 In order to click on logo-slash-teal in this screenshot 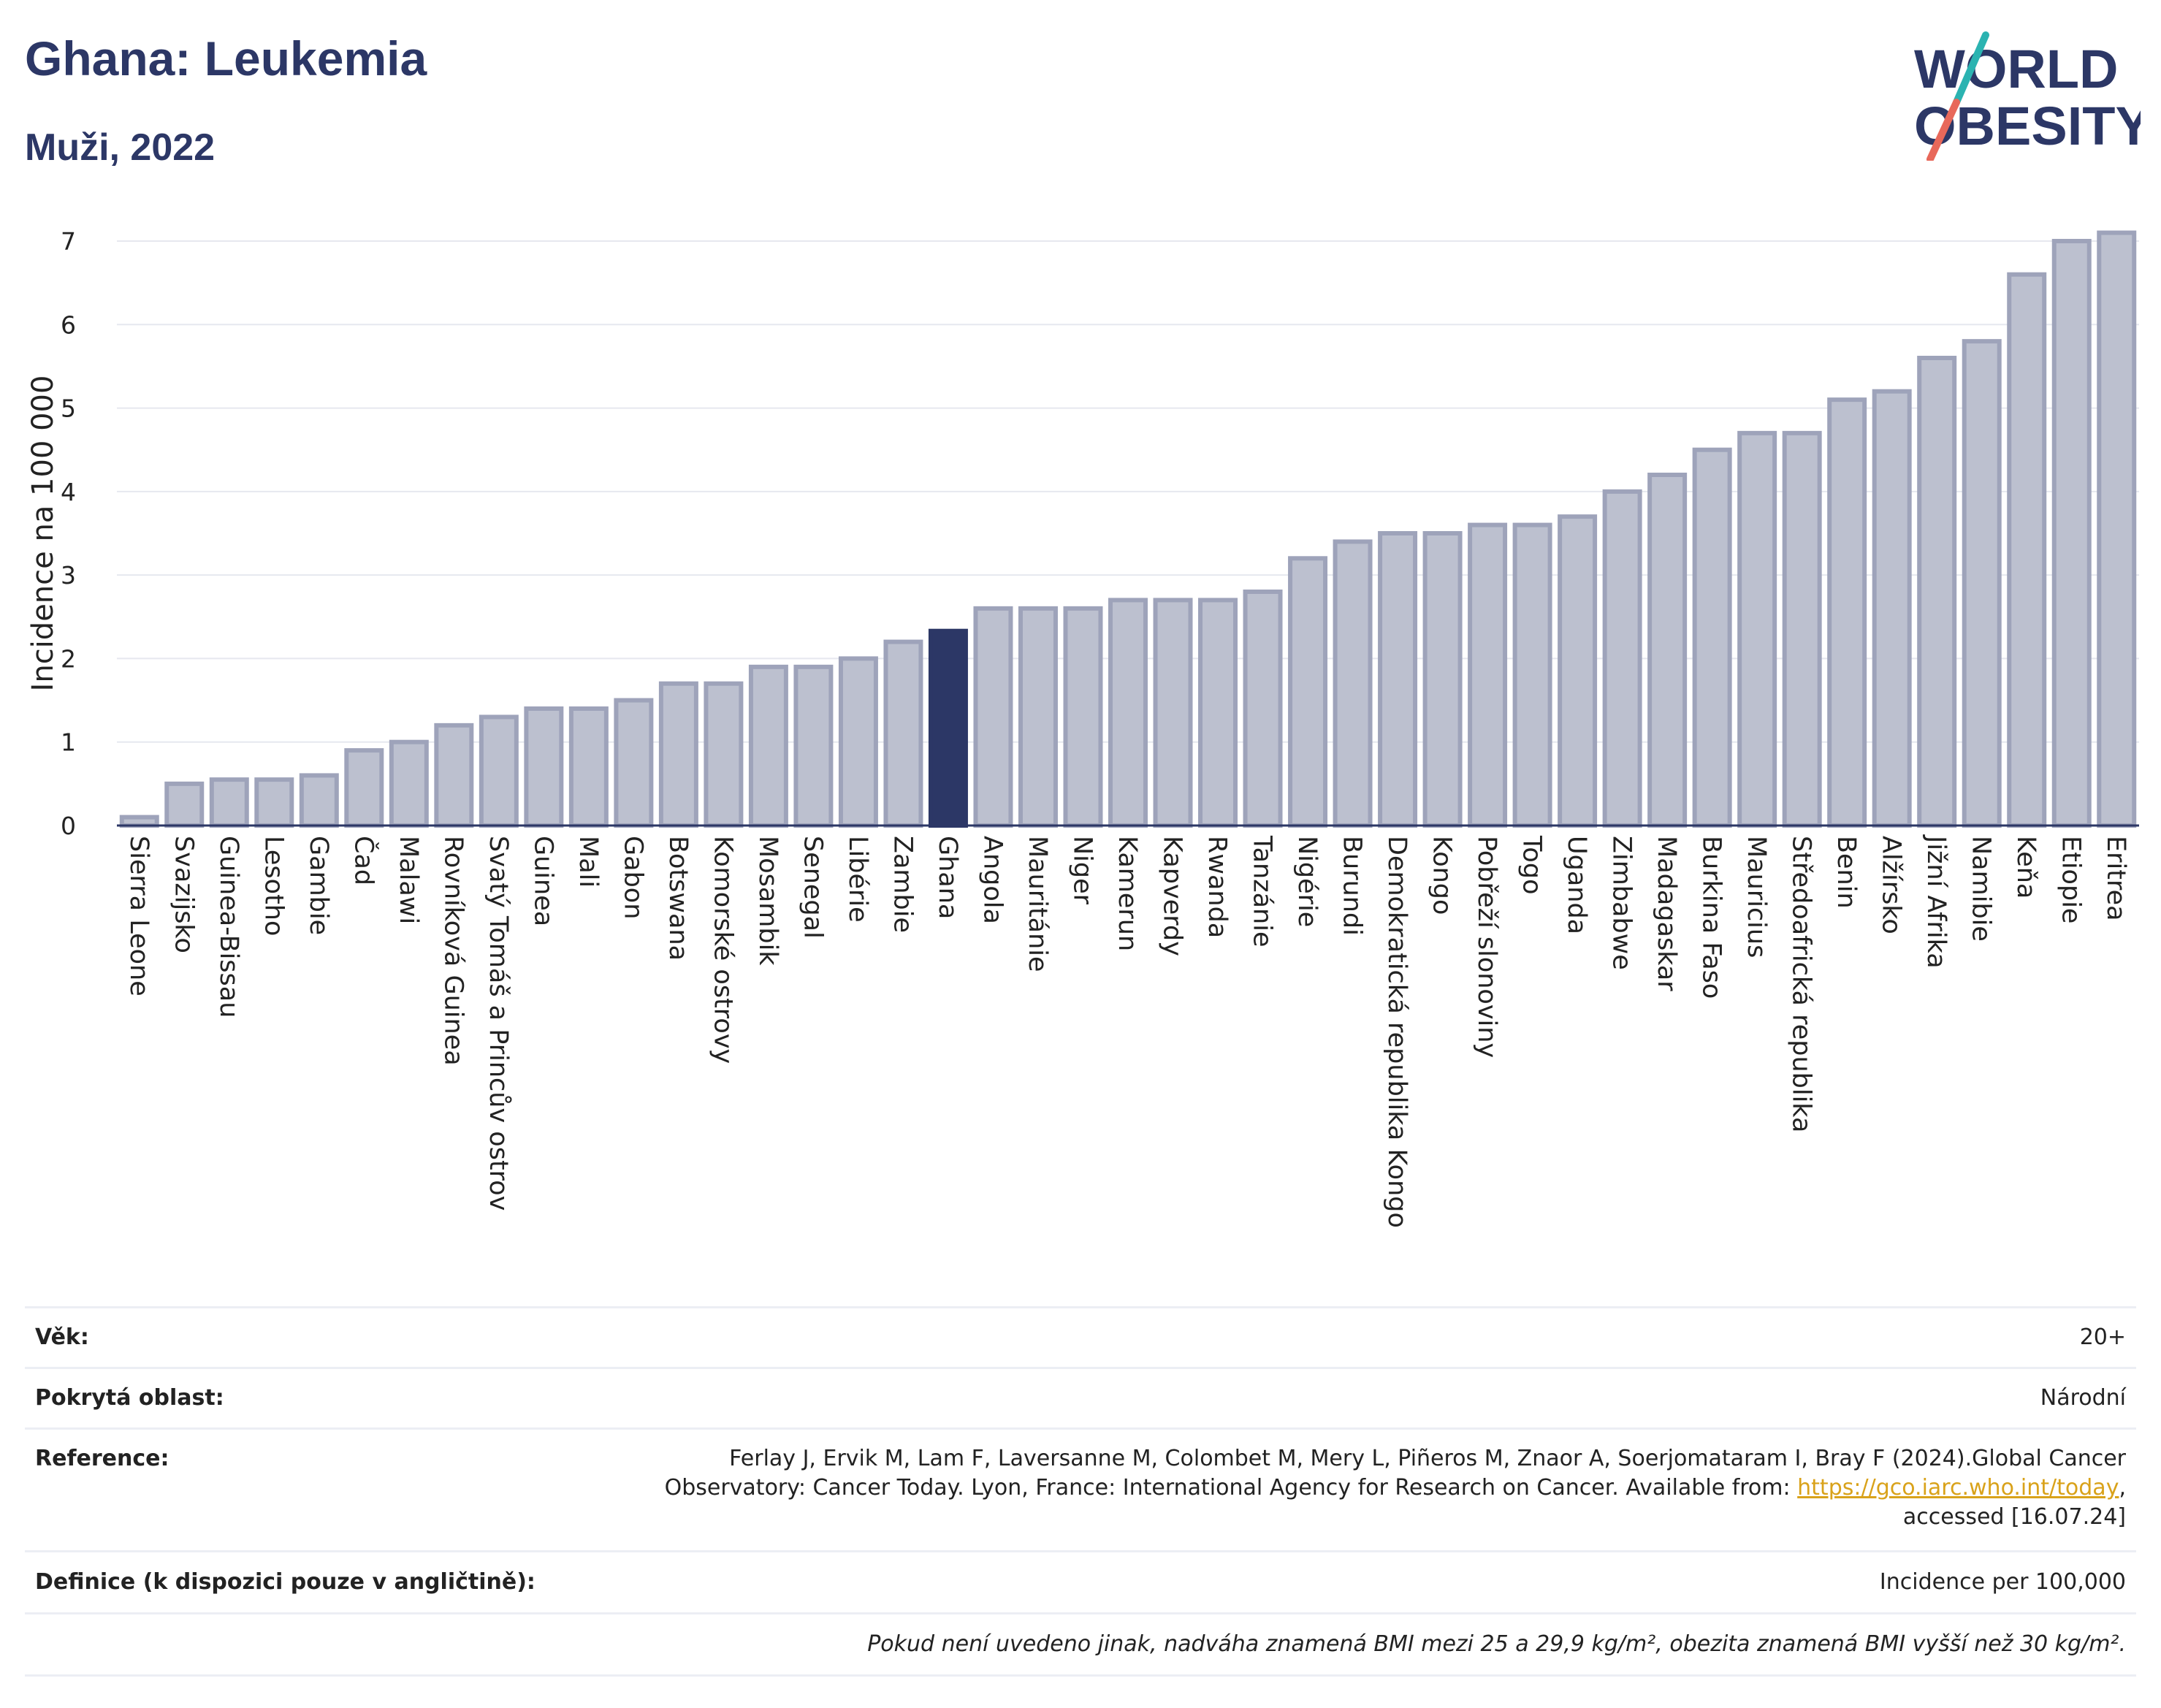, I will do `click(1971, 68)`.